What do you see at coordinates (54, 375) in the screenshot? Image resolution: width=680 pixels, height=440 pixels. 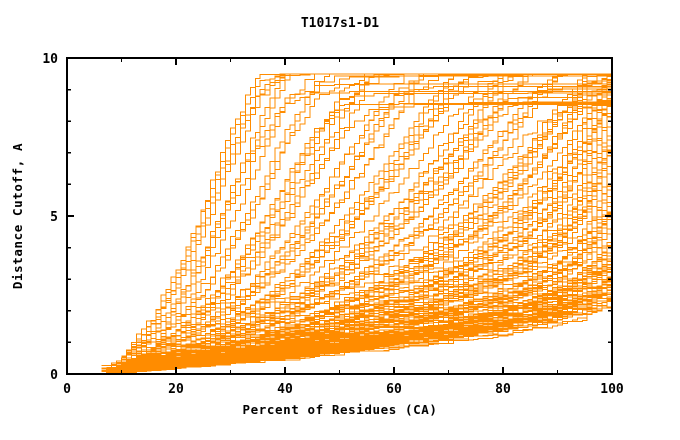 I see `y-tick-label: 0` at bounding box center [54, 375].